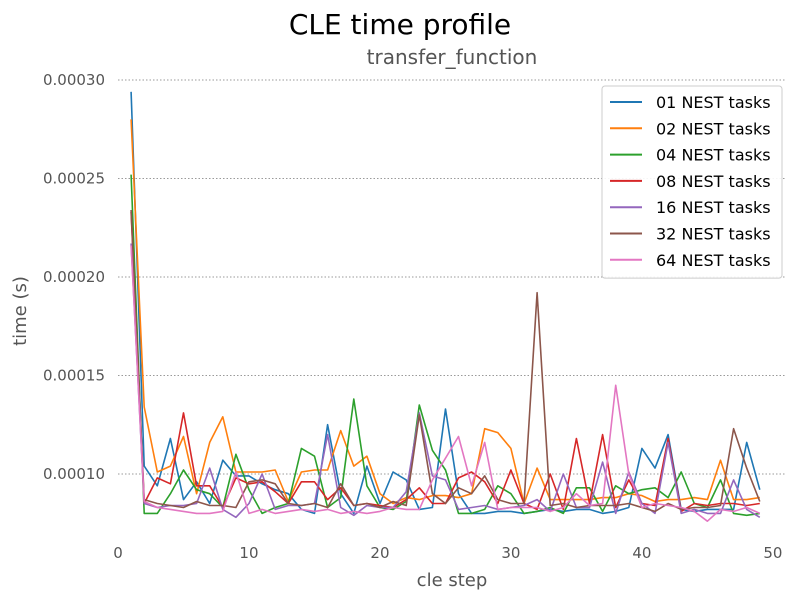 Image resolution: width=800 pixels, height=600 pixels. What do you see at coordinates (452, 580) in the screenshot?
I see `x-axis-label: cle step` at bounding box center [452, 580].